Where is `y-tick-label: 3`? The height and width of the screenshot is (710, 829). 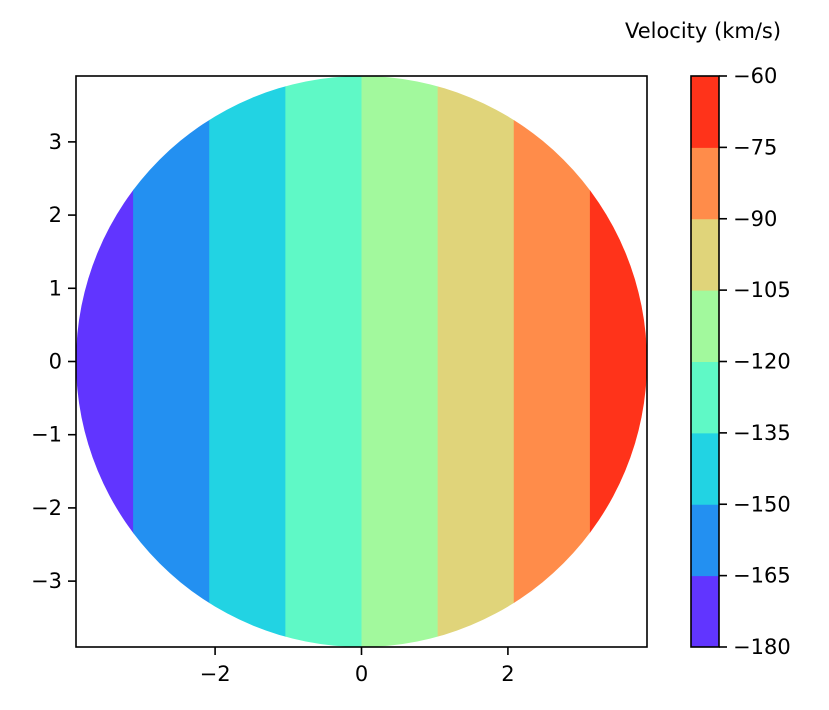
y-tick-label: 3 is located at coordinates (55, 142).